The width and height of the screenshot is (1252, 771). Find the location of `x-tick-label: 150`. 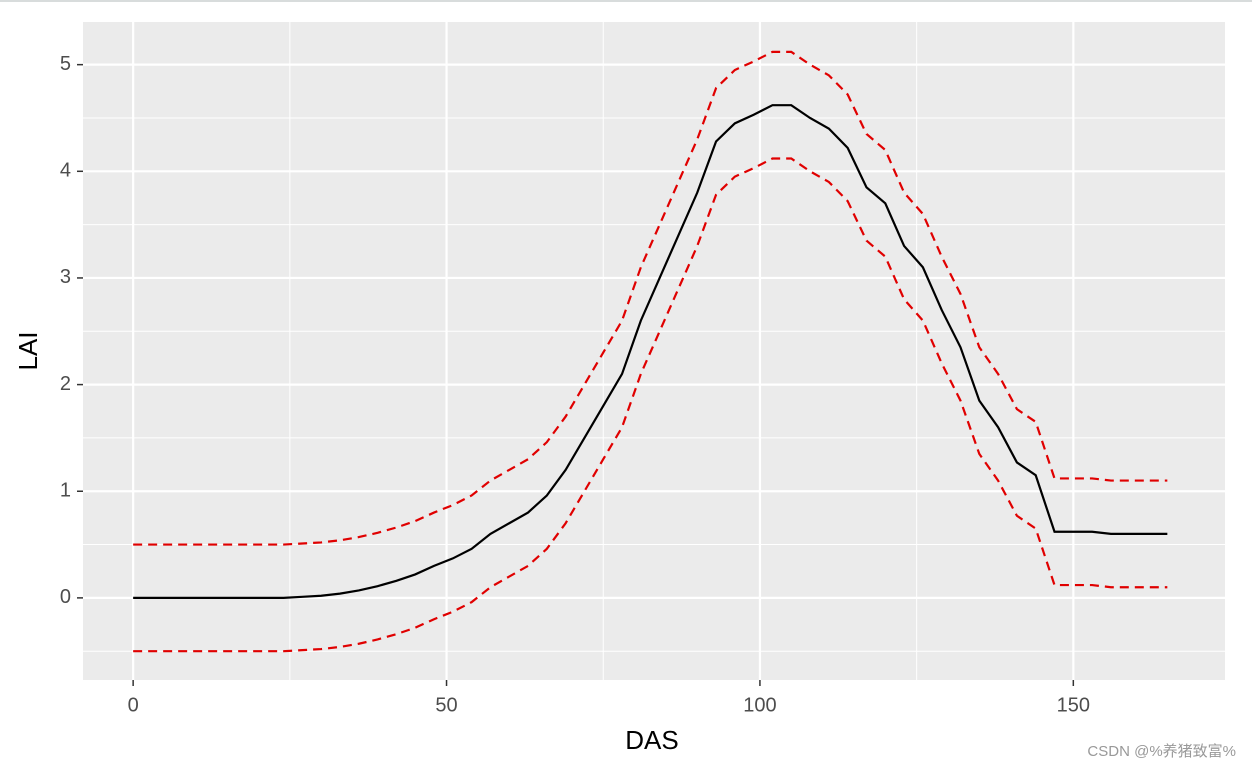

x-tick-label: 150 is located at coordinates (1073, 705).